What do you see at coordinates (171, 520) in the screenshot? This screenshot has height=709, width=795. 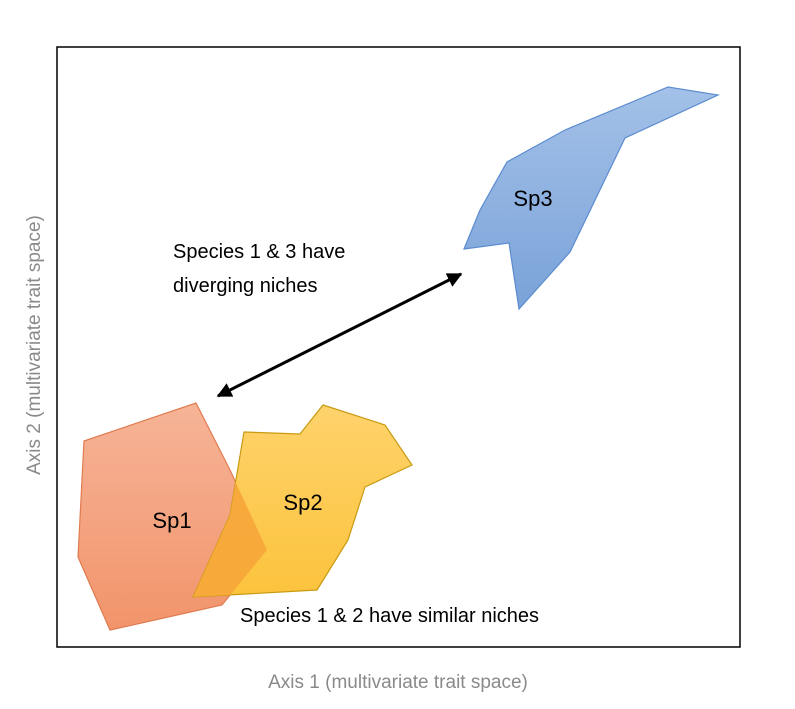 I see `sp1-label: Sp1` at bounding box center [171, 520].